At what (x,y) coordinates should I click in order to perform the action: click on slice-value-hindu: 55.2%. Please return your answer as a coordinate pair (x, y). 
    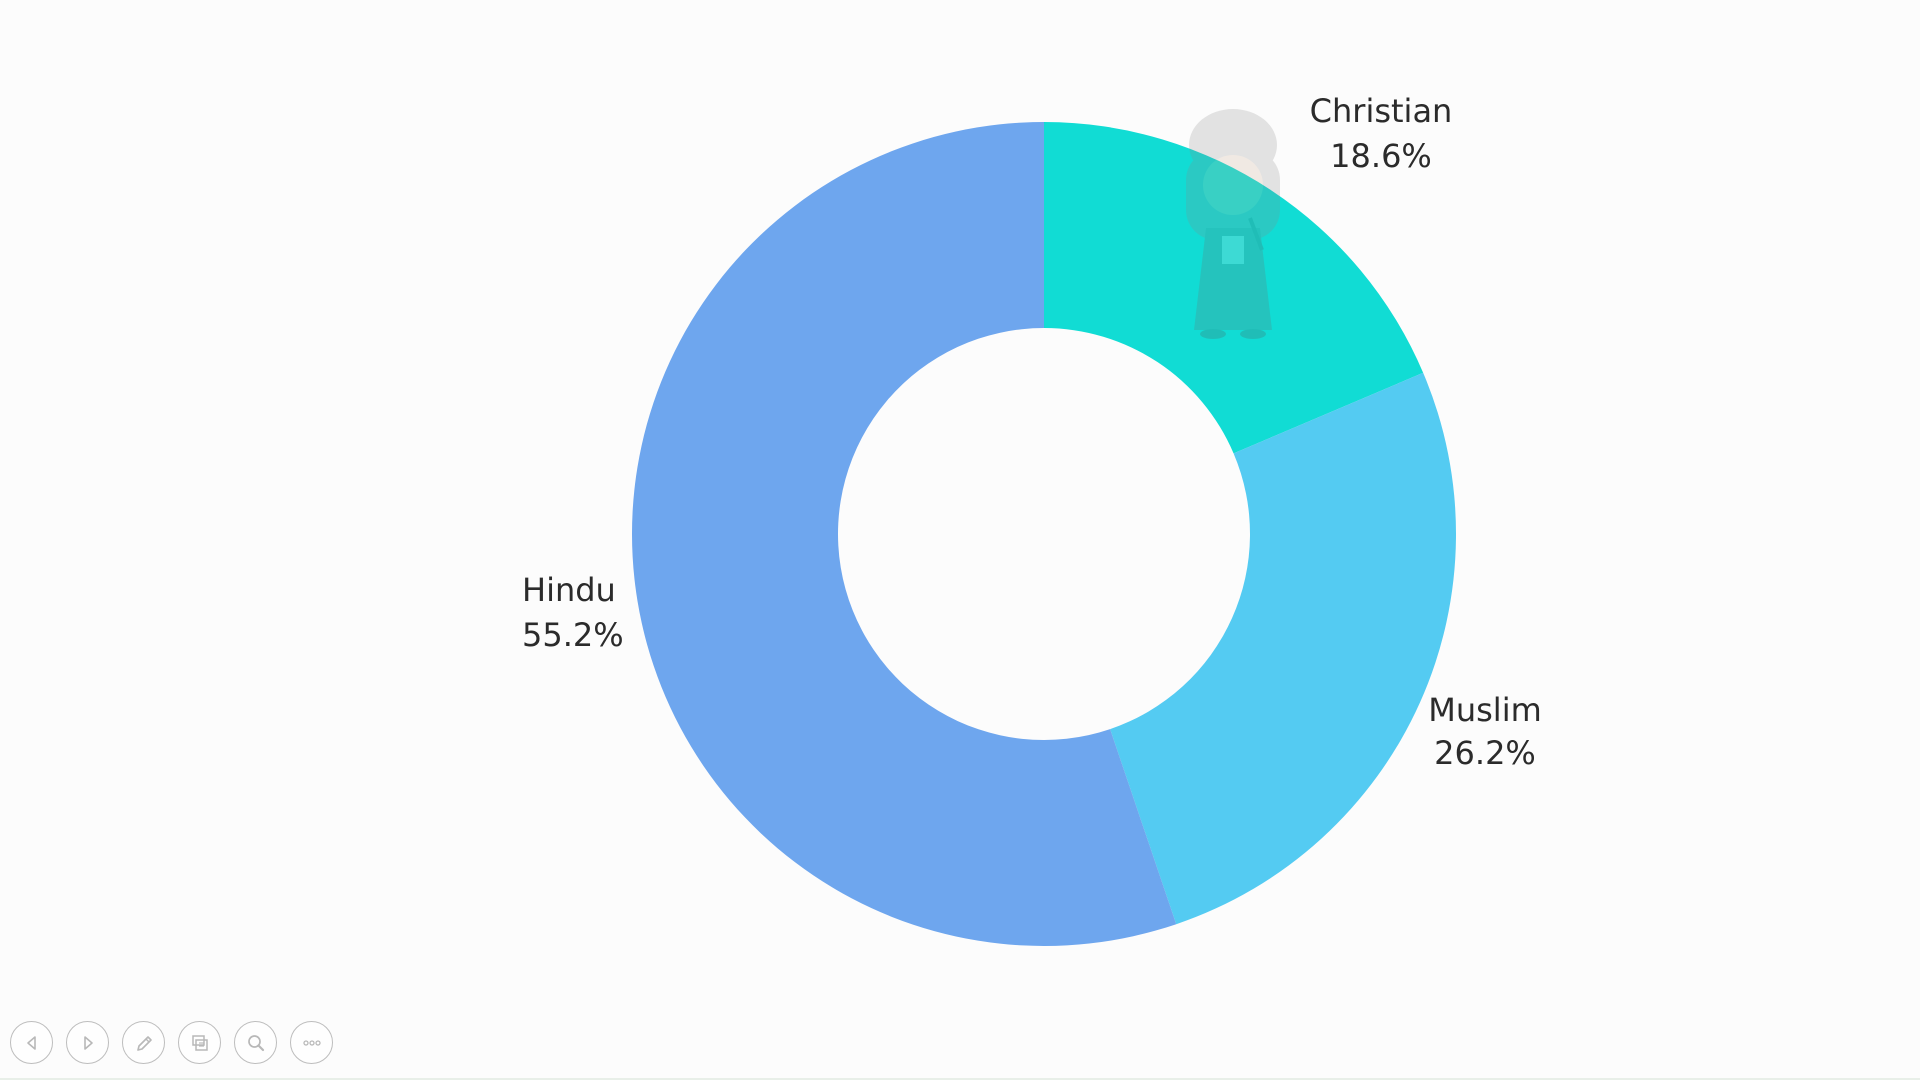
    Looking at the image, I should click on (573, 635).